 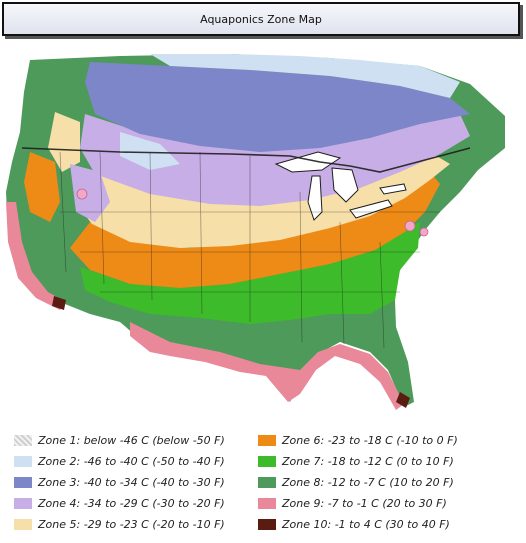 What do you see at coordinates (64, 142) in the screenshot?
I see `zone5-west` at bounding box center [64, 142].